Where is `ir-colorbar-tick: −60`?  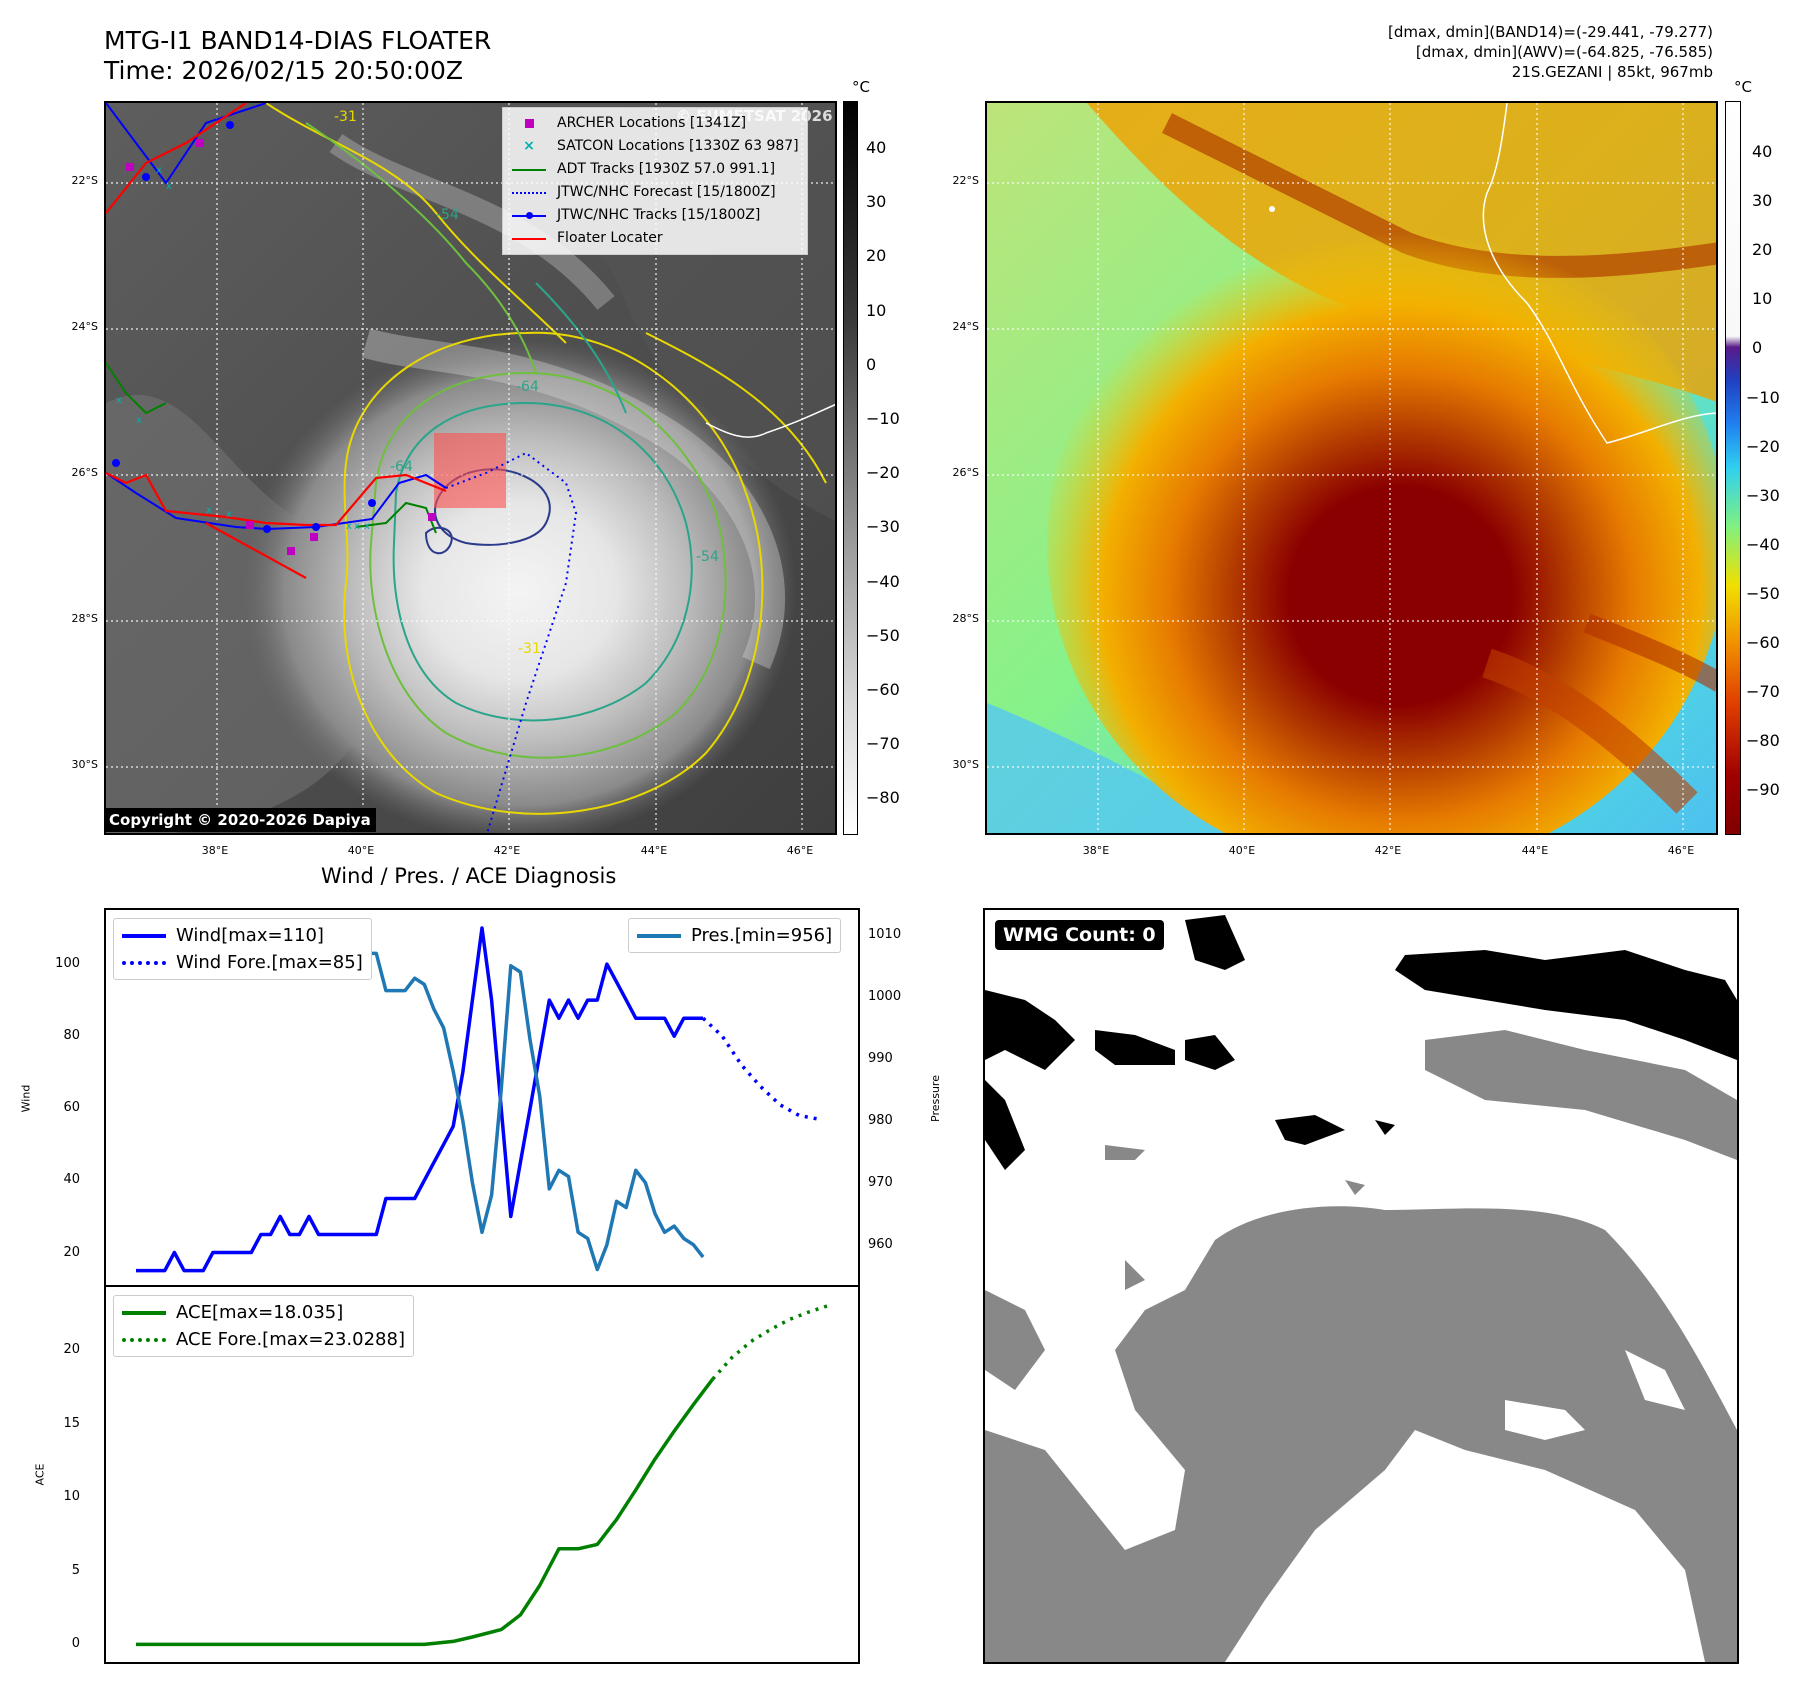
ir-colorbar-tick: −60 is located at coordinates (883, 689).